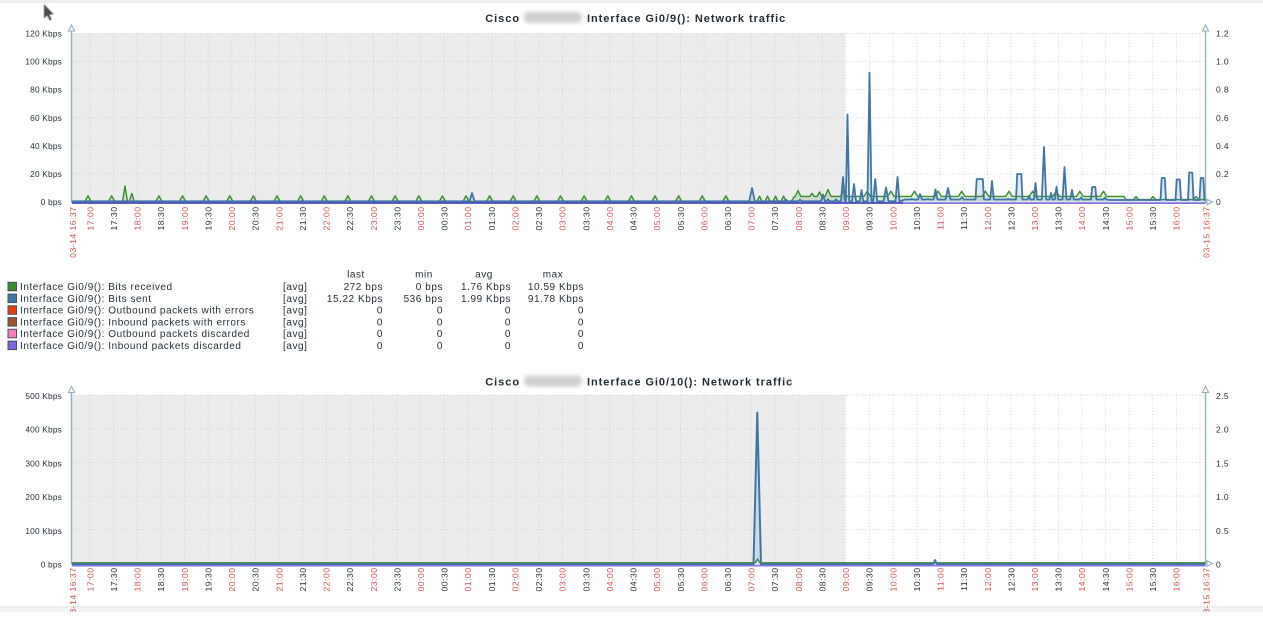 The width and height of the screenshot is (1263, 617). What do you see at coordinates (374, 219) in the screenshot?
I see `svg-text: 23:00` at bounding box center [374, 219].